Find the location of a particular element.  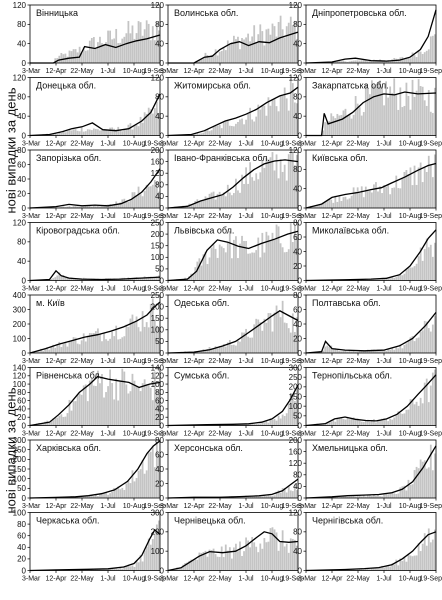

y-tick-label: 50 is located at coordinates (159, 341).